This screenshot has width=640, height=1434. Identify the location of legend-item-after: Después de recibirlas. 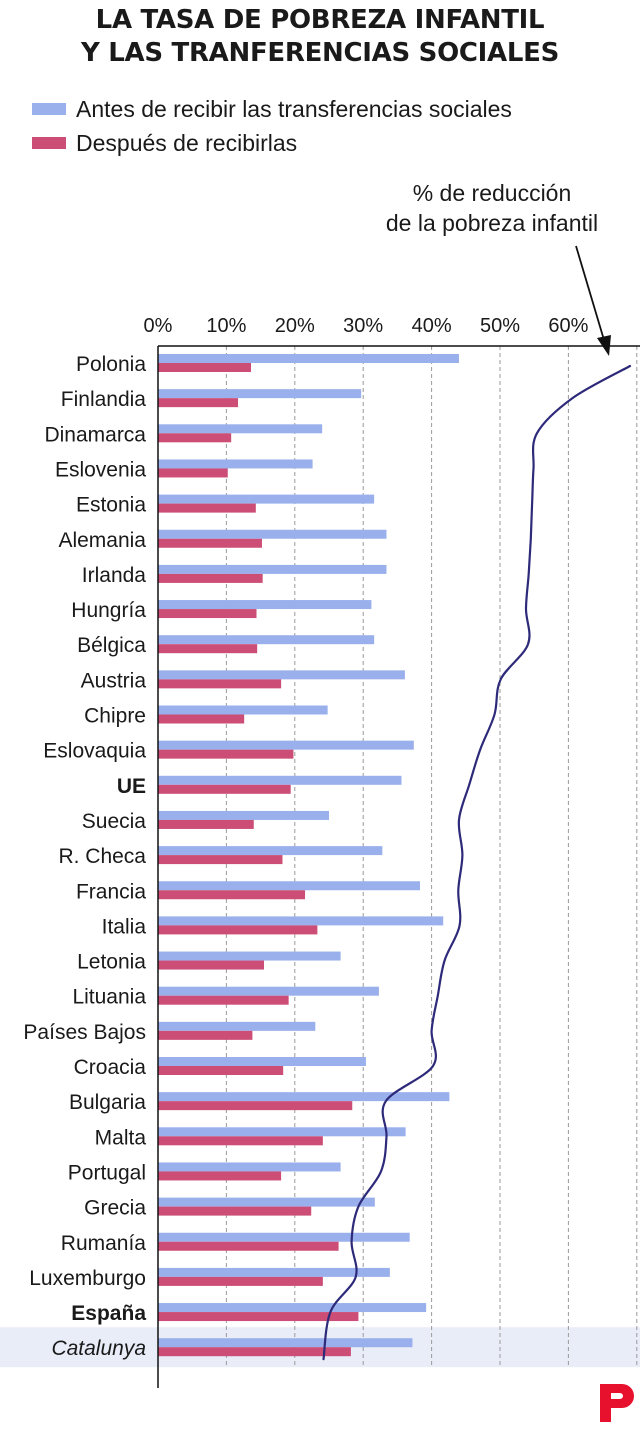
(272, 143).